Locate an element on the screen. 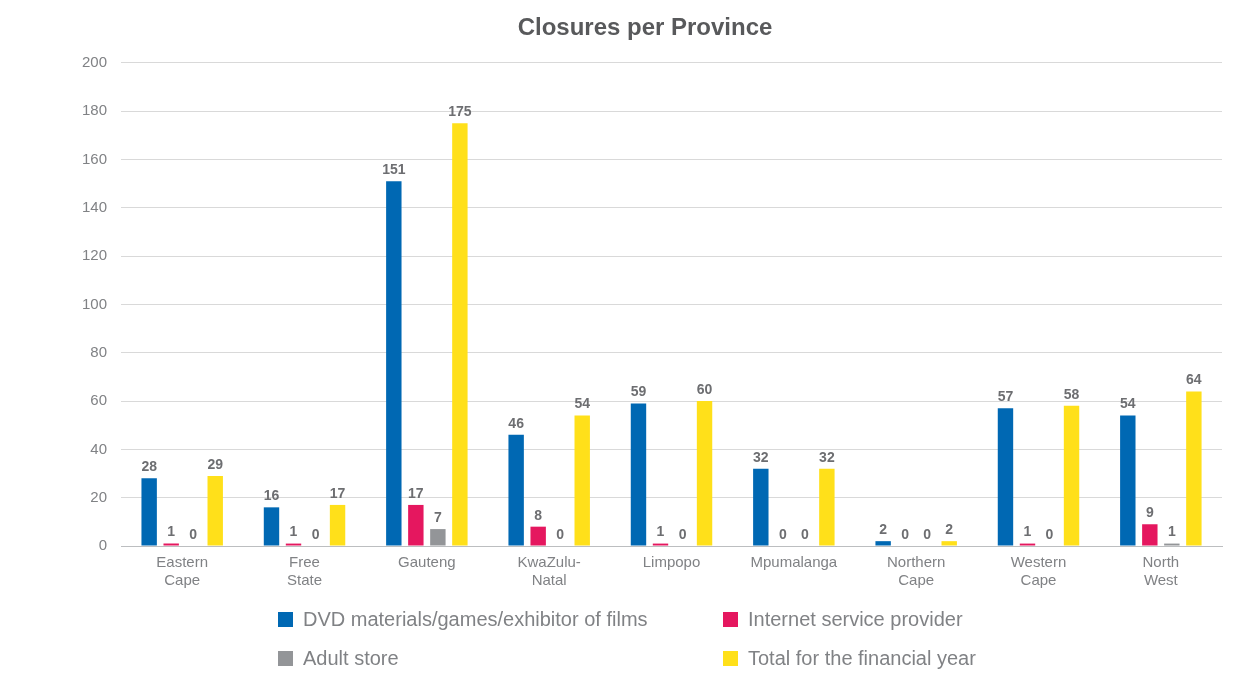 This screenshot has height=680, width=1240. x-tick-label: Eastern Cape is located at coordinates (182, 571).